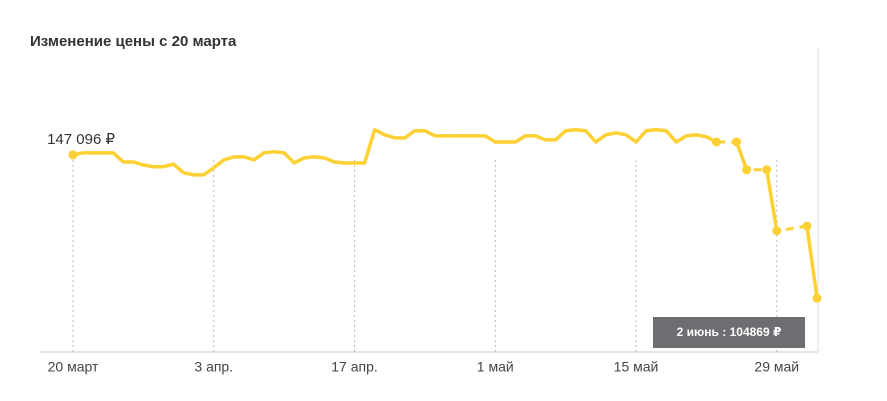 The height and width of the screenshot is (401, 887). I want to click on x-tick-label: 3 апр., so click(213, 367).